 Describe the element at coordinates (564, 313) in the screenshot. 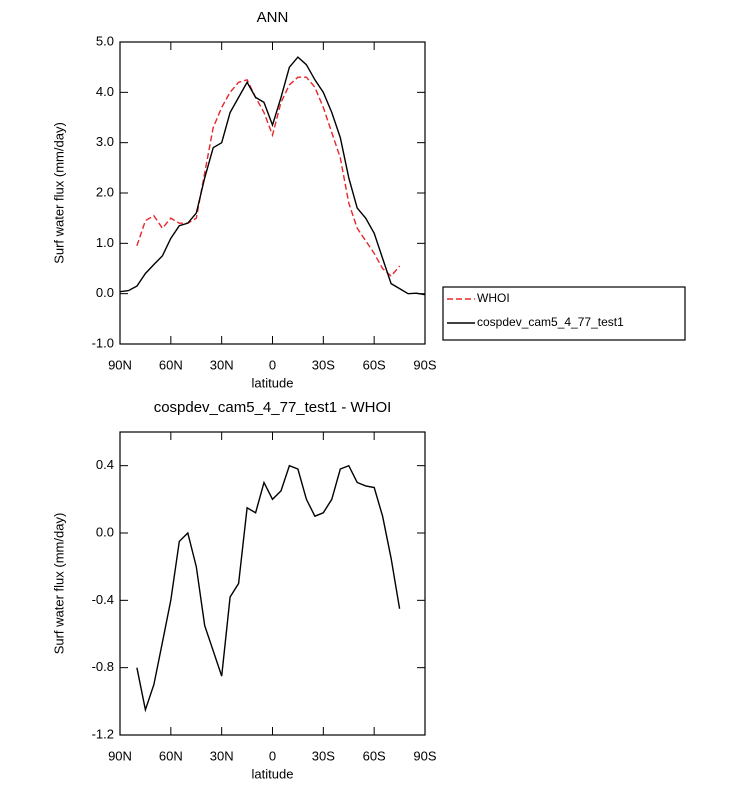

I see `legend-box` at that location.